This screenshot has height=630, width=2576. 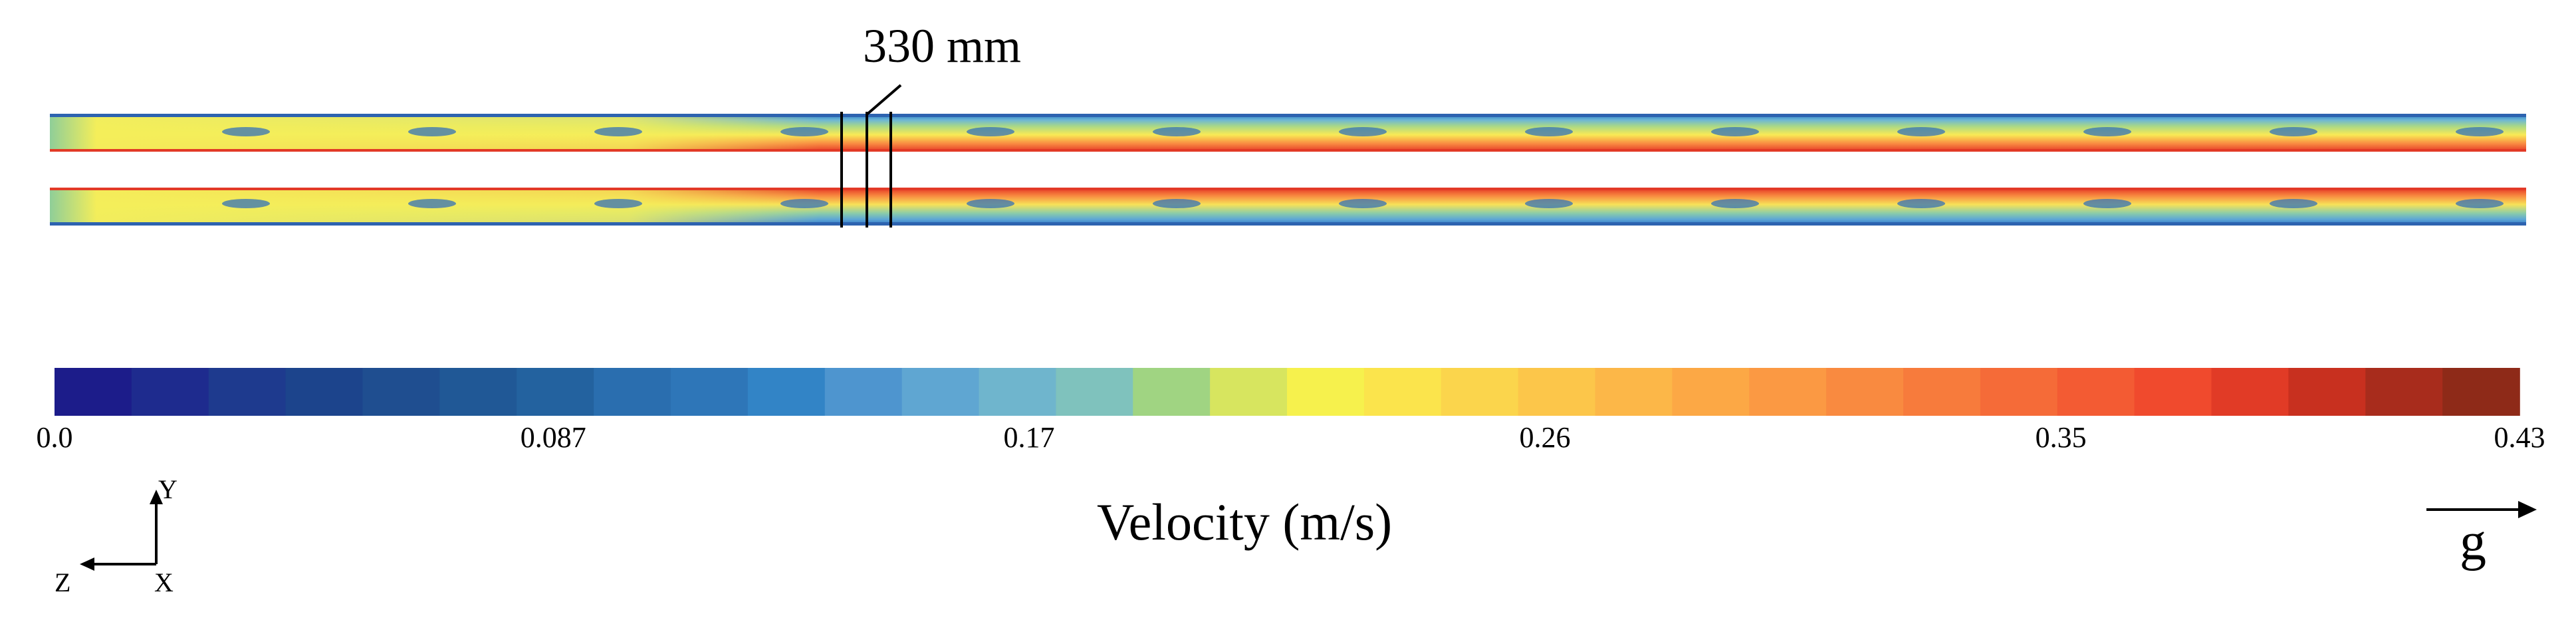 I want to click on upper-channel, so click(x=1288, y=133).